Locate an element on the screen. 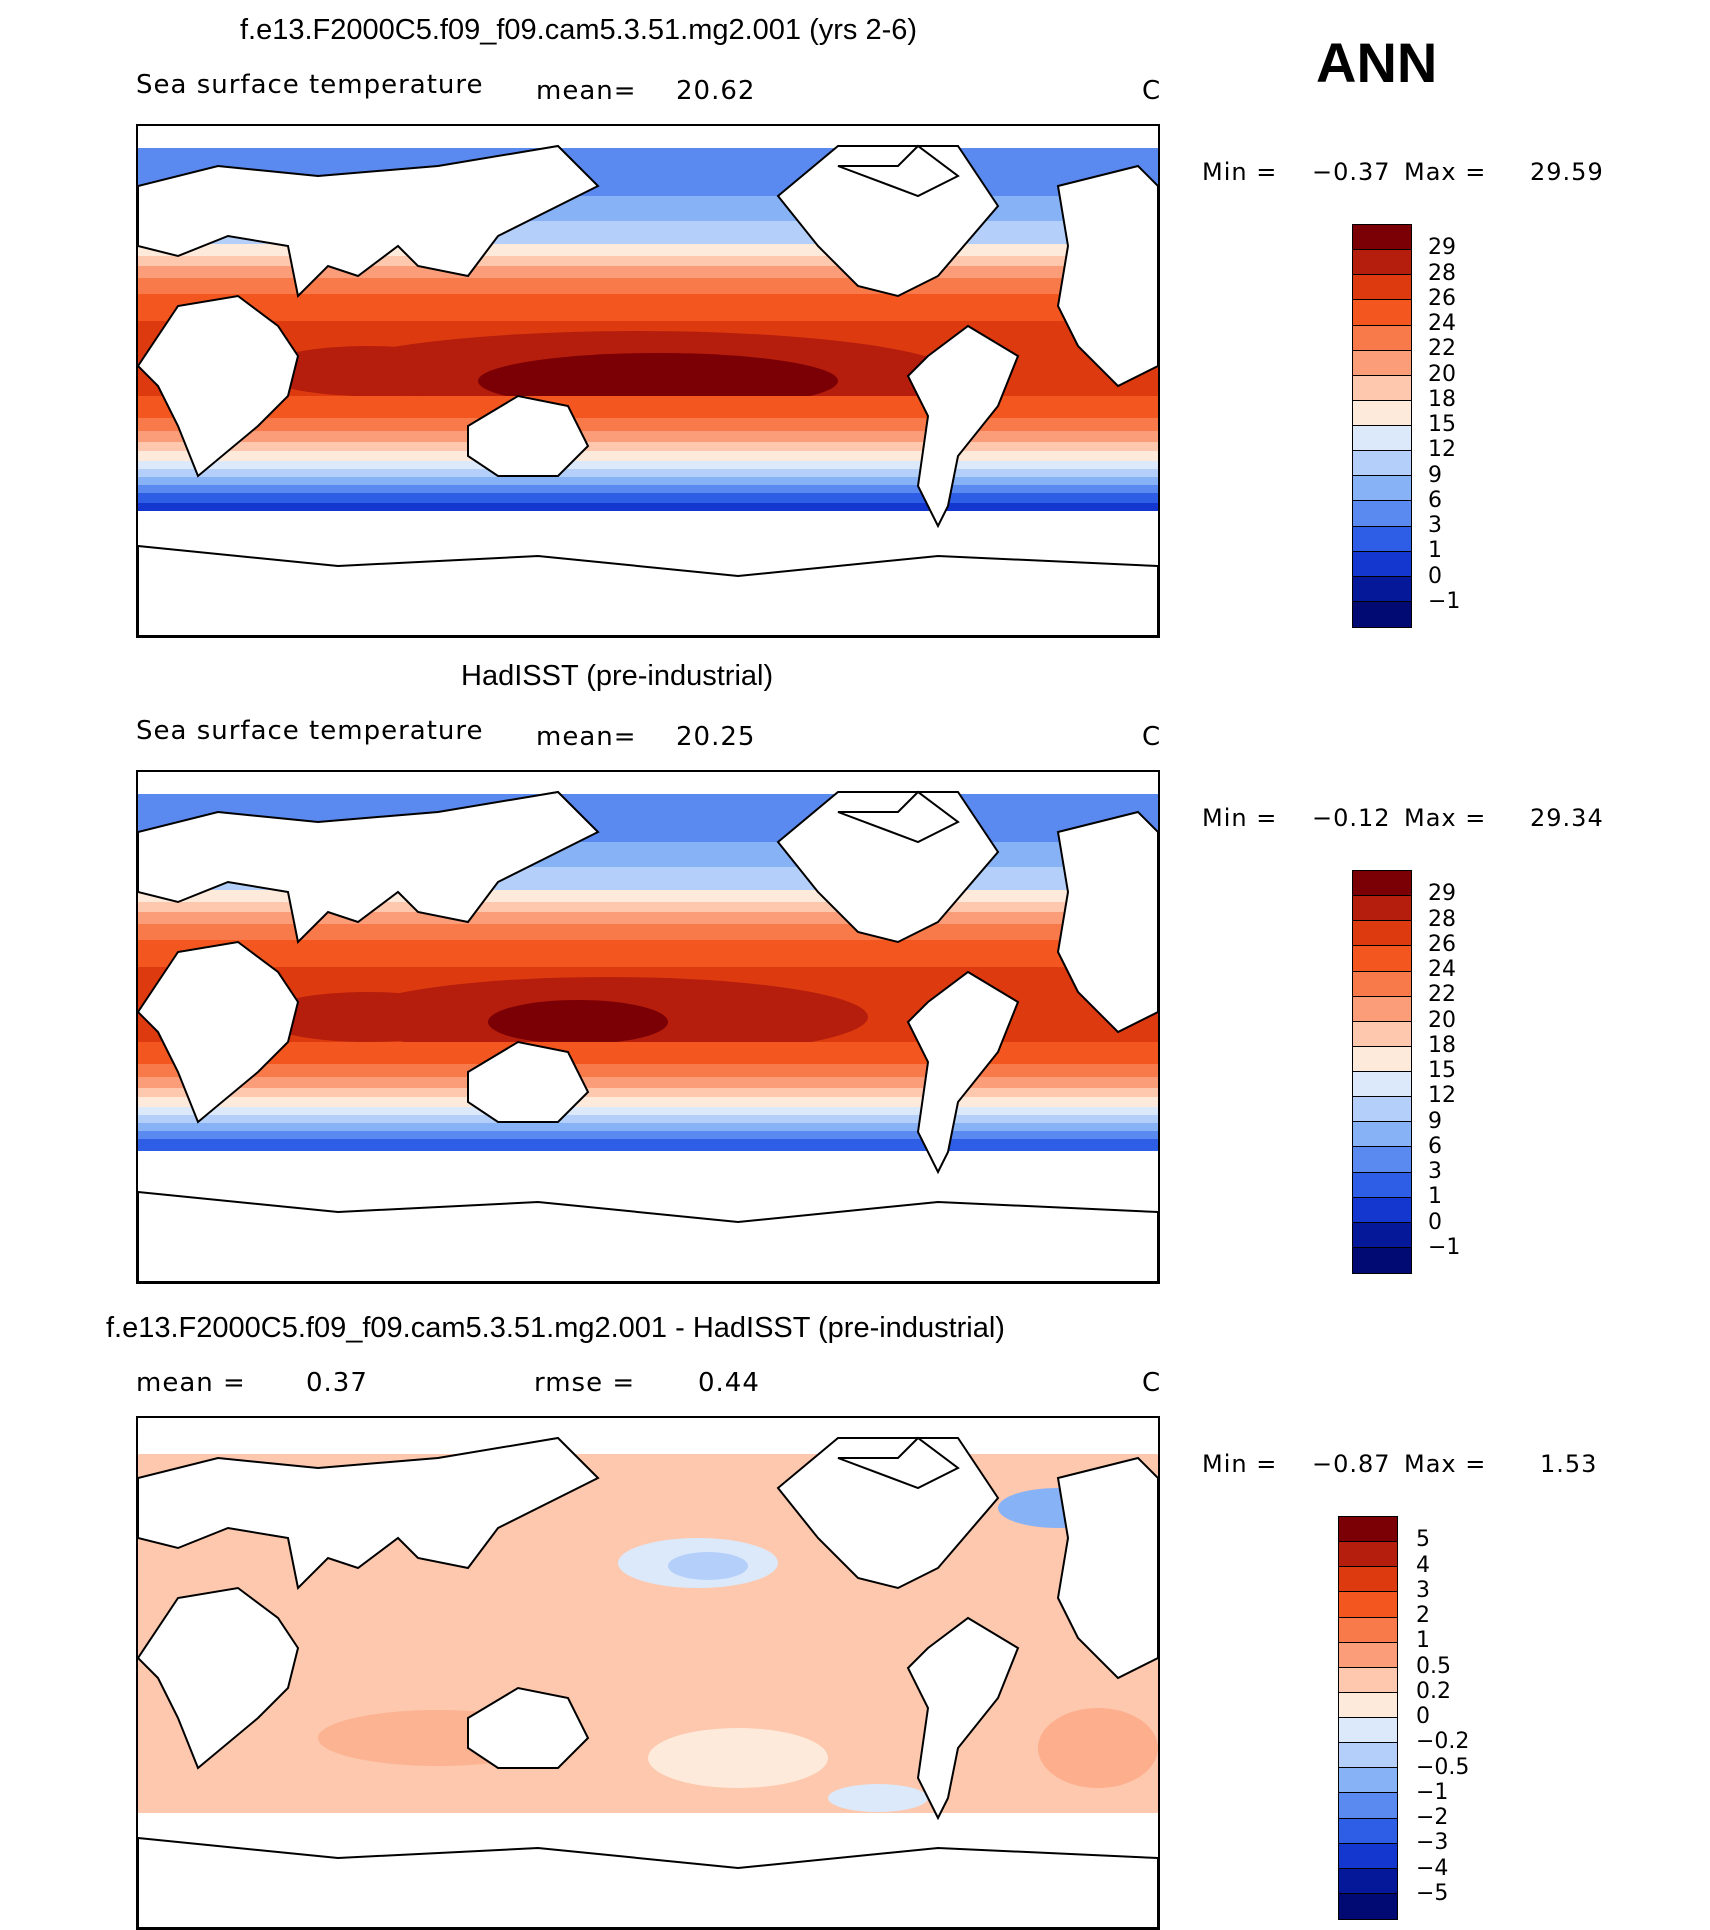  colorbar-tick-label: −0.2 is located at coordinates (1443, 1742).